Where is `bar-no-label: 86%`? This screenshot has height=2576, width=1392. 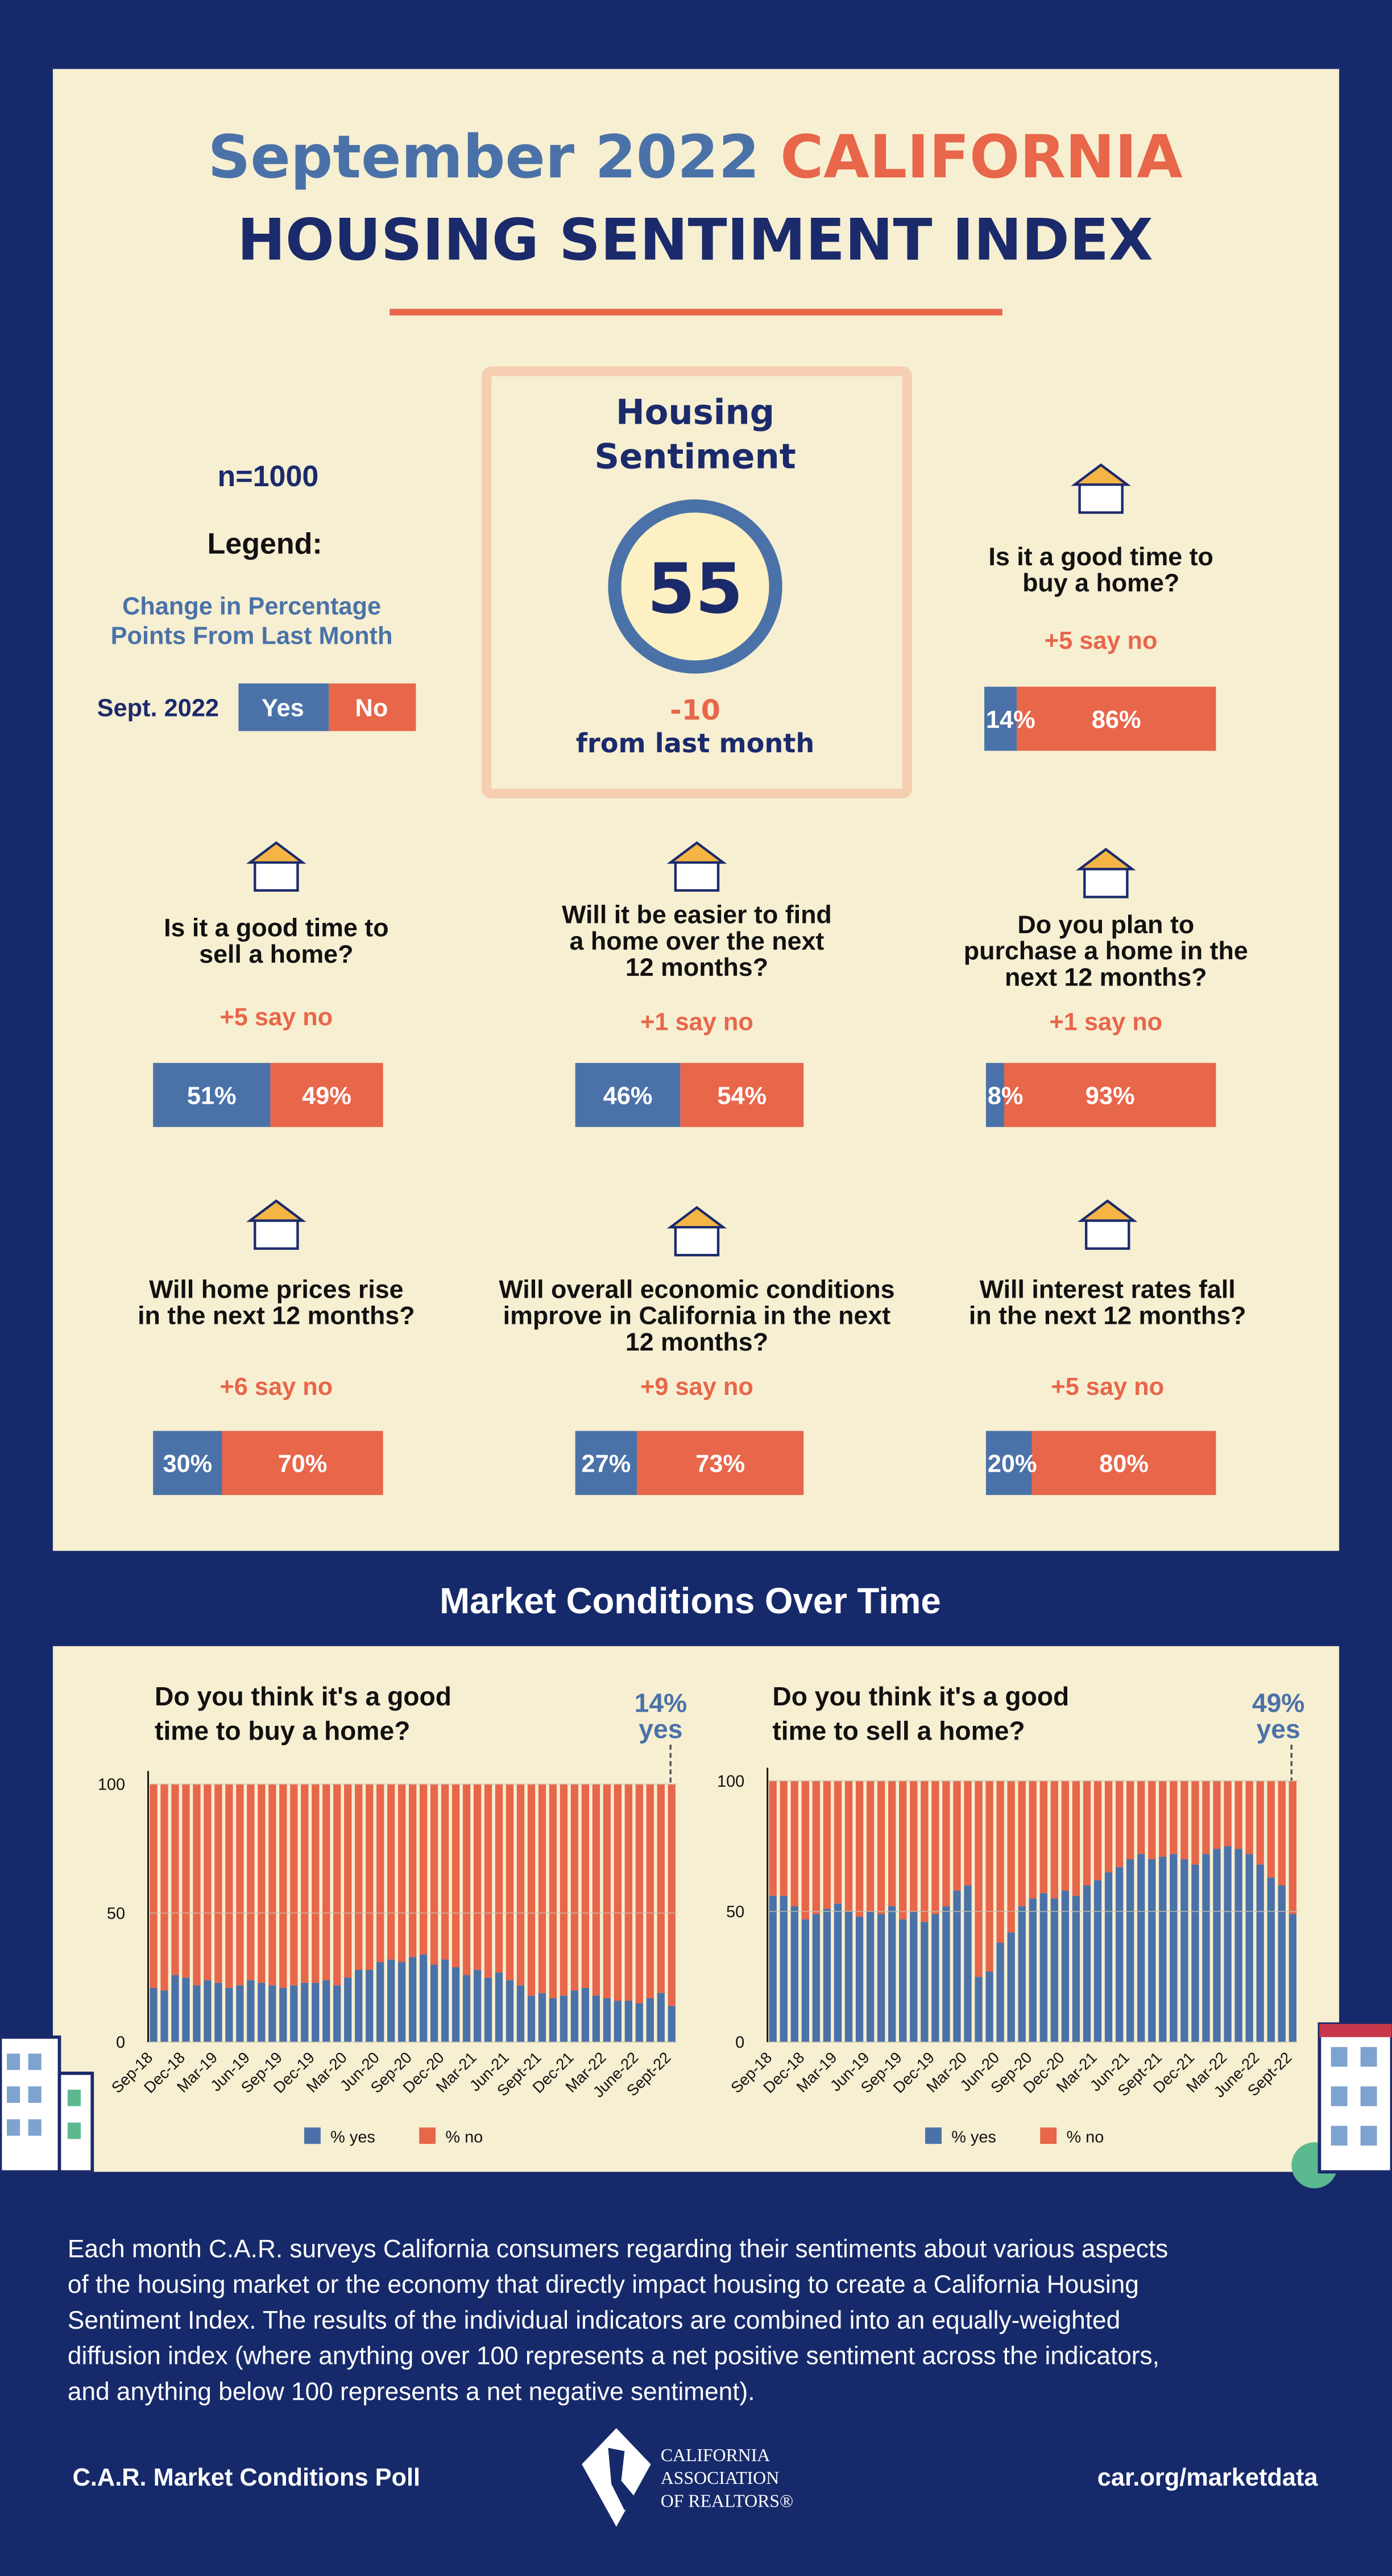 bar-no-label: 86% is located at coordinates (1116, 720).